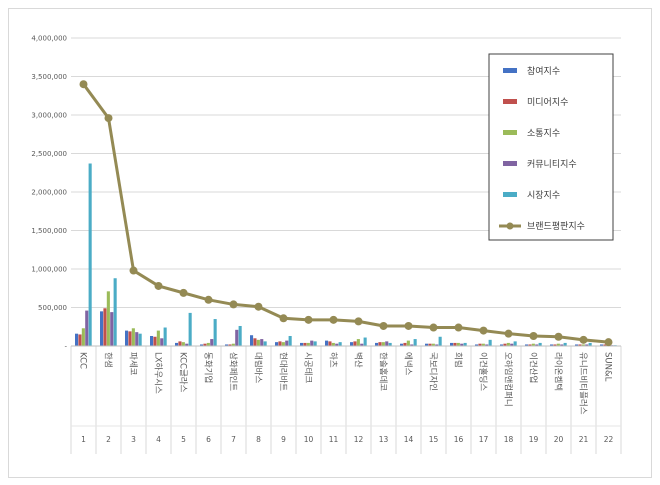 The width and height of the screenshot is (660, 485). What do you see at coordinates (49, 231) in the screenshot?
I see `y-tick-label: 1,500,000` at bounding box center [49, 231].